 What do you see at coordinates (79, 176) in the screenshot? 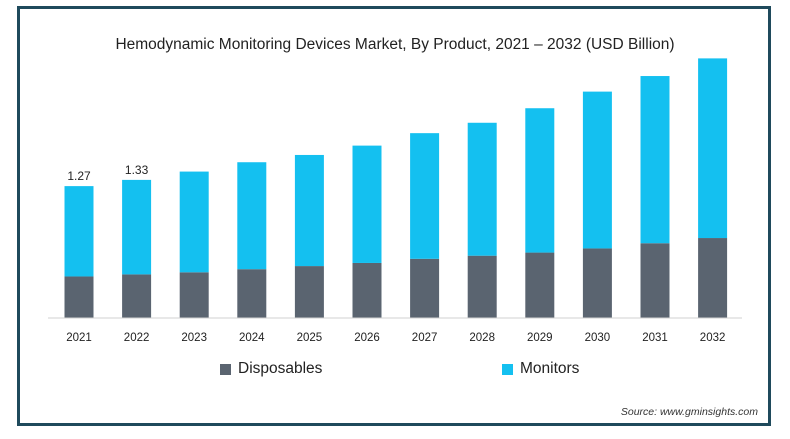
I see `data-label-2021: 1.27` at bounding box center [79, 176].